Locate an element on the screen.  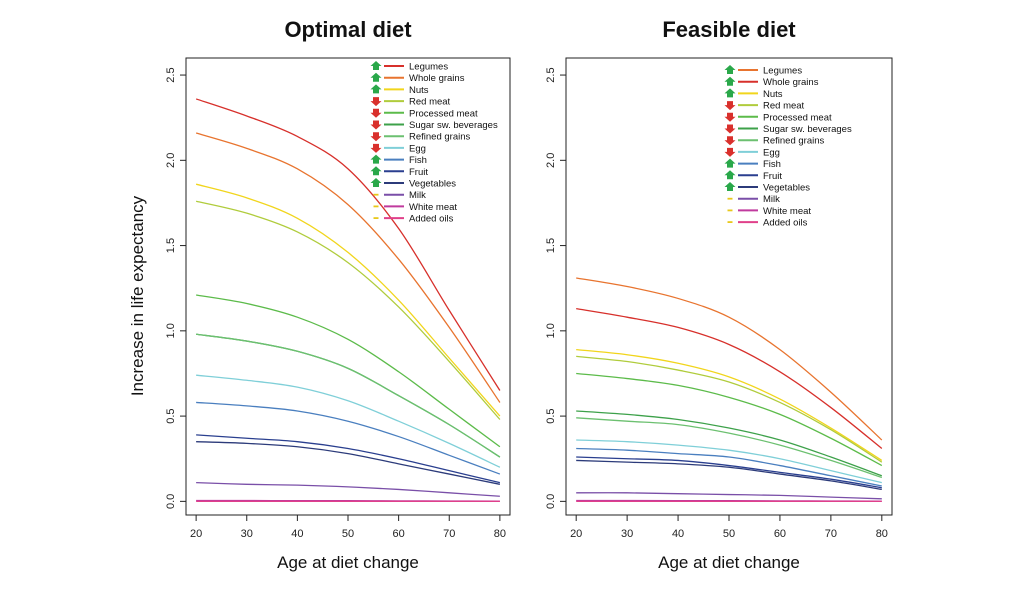
chart-title: Feasible diet is located at coordinates (729, 29).